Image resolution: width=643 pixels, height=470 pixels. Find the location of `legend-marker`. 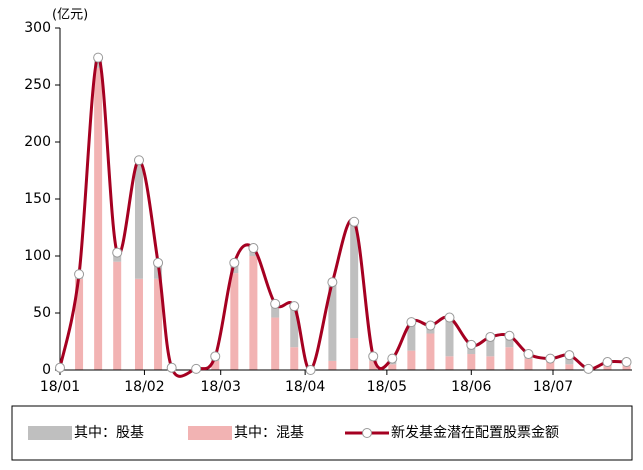

legend-marker is located at coordinates (367, 433).